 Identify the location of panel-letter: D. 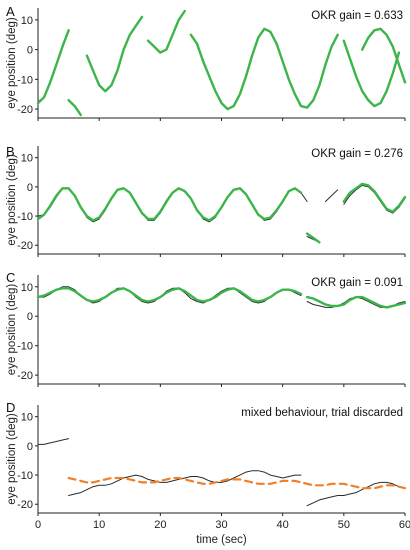
(10, 407).